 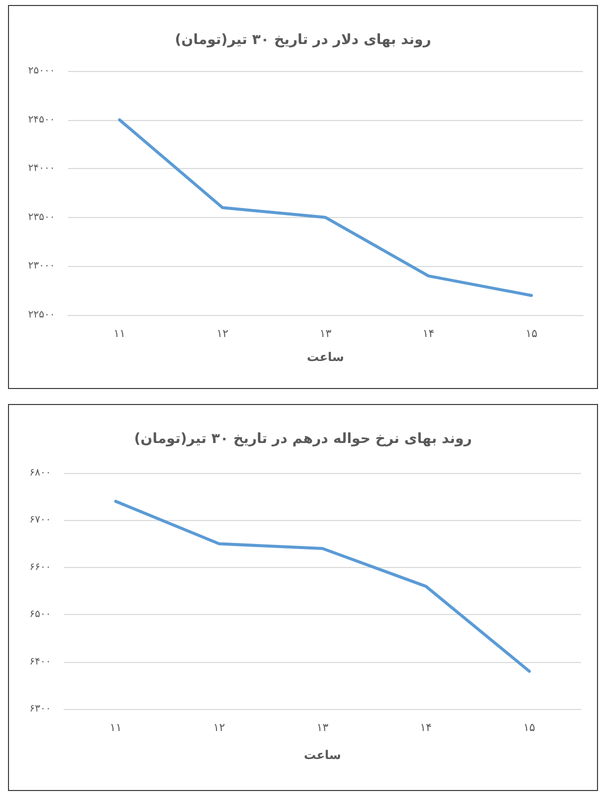 What do you see at coordinates (40, 567) in the screenshot?
I see `y-tick-label: ۶۶۰۰` at bounding box center [40, 567].